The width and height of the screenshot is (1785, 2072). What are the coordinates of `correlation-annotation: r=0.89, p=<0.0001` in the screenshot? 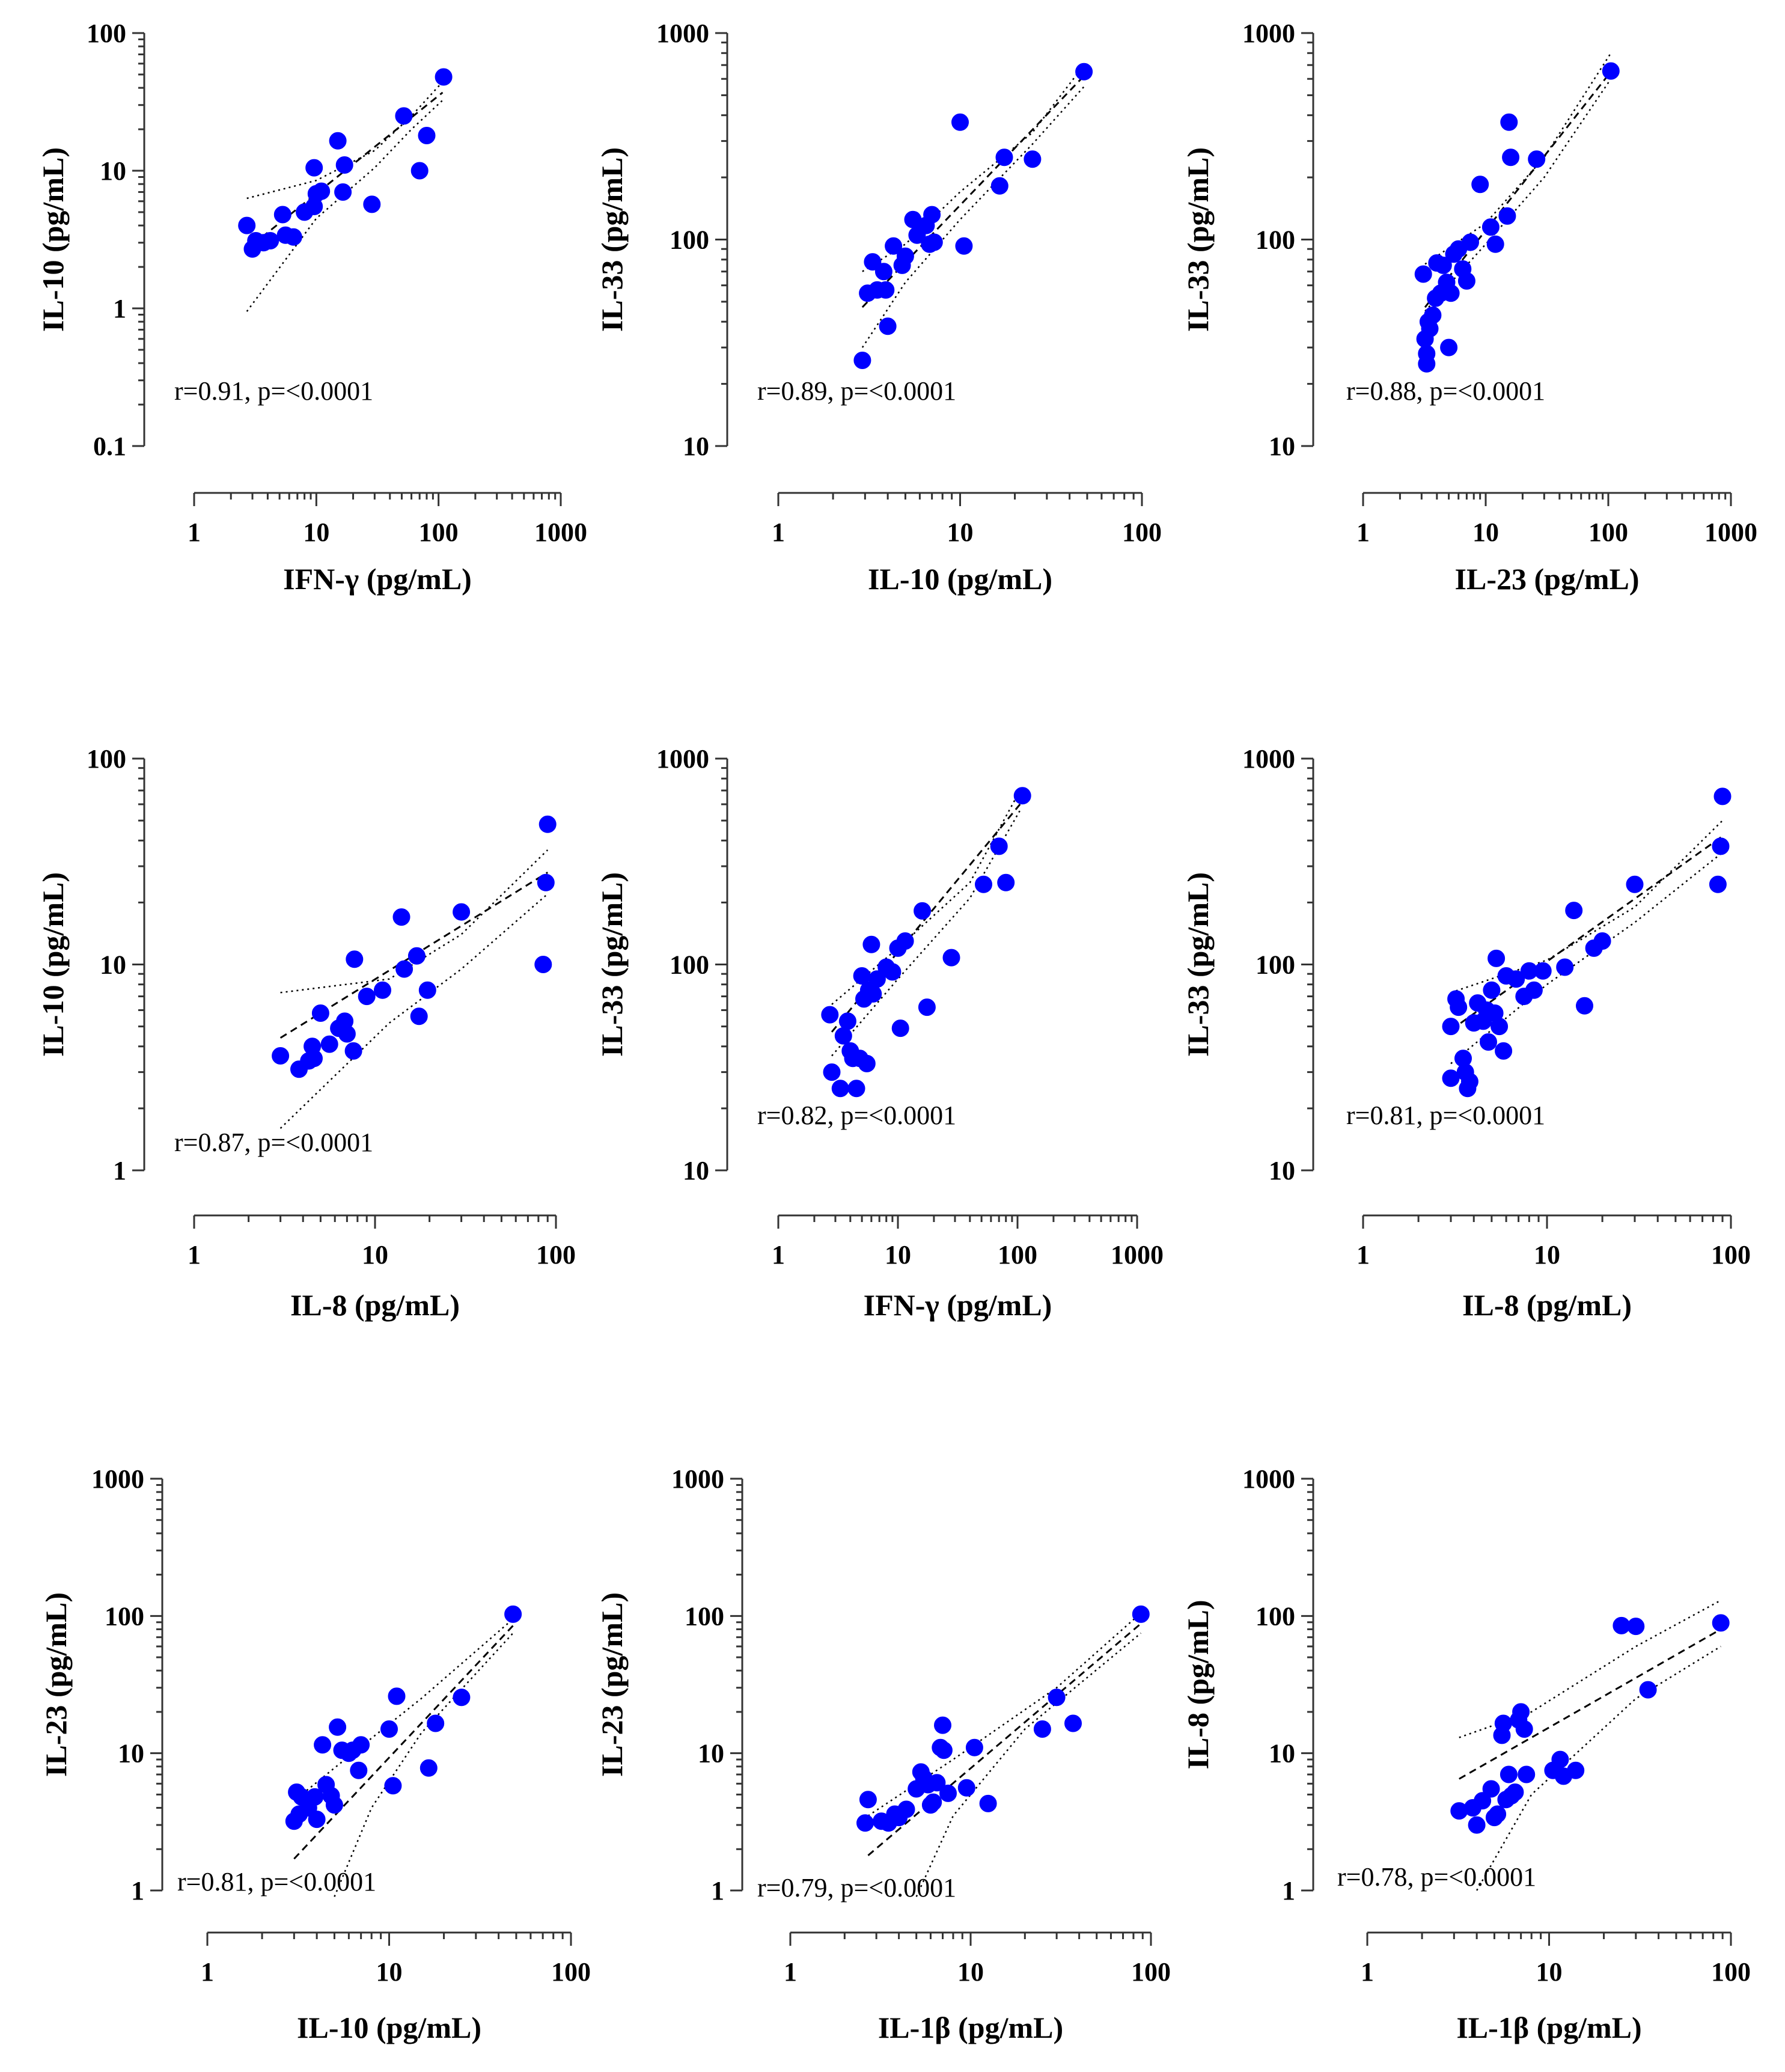 It's located at (856, 391).